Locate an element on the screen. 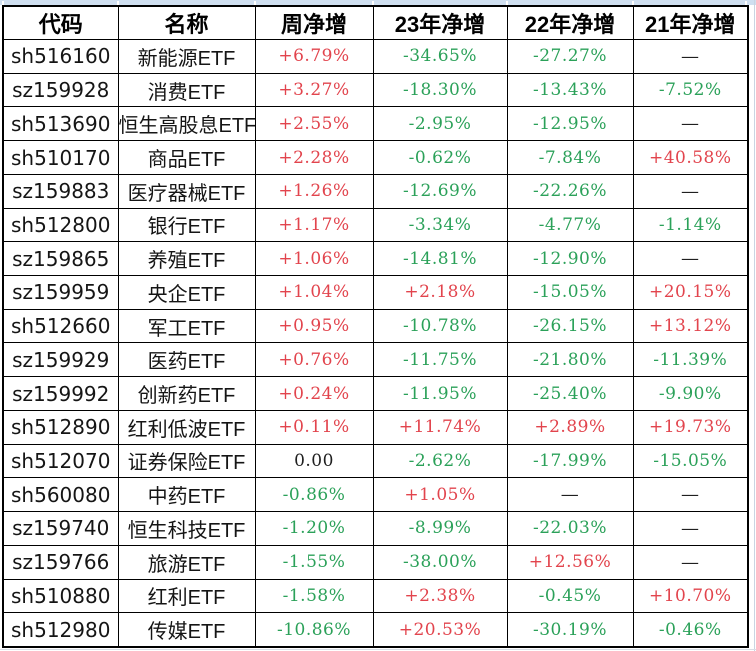  table-row: sz159865 养殖ETF +1.06% -14.81% -12.90% — is located at coordinates (375, 259).